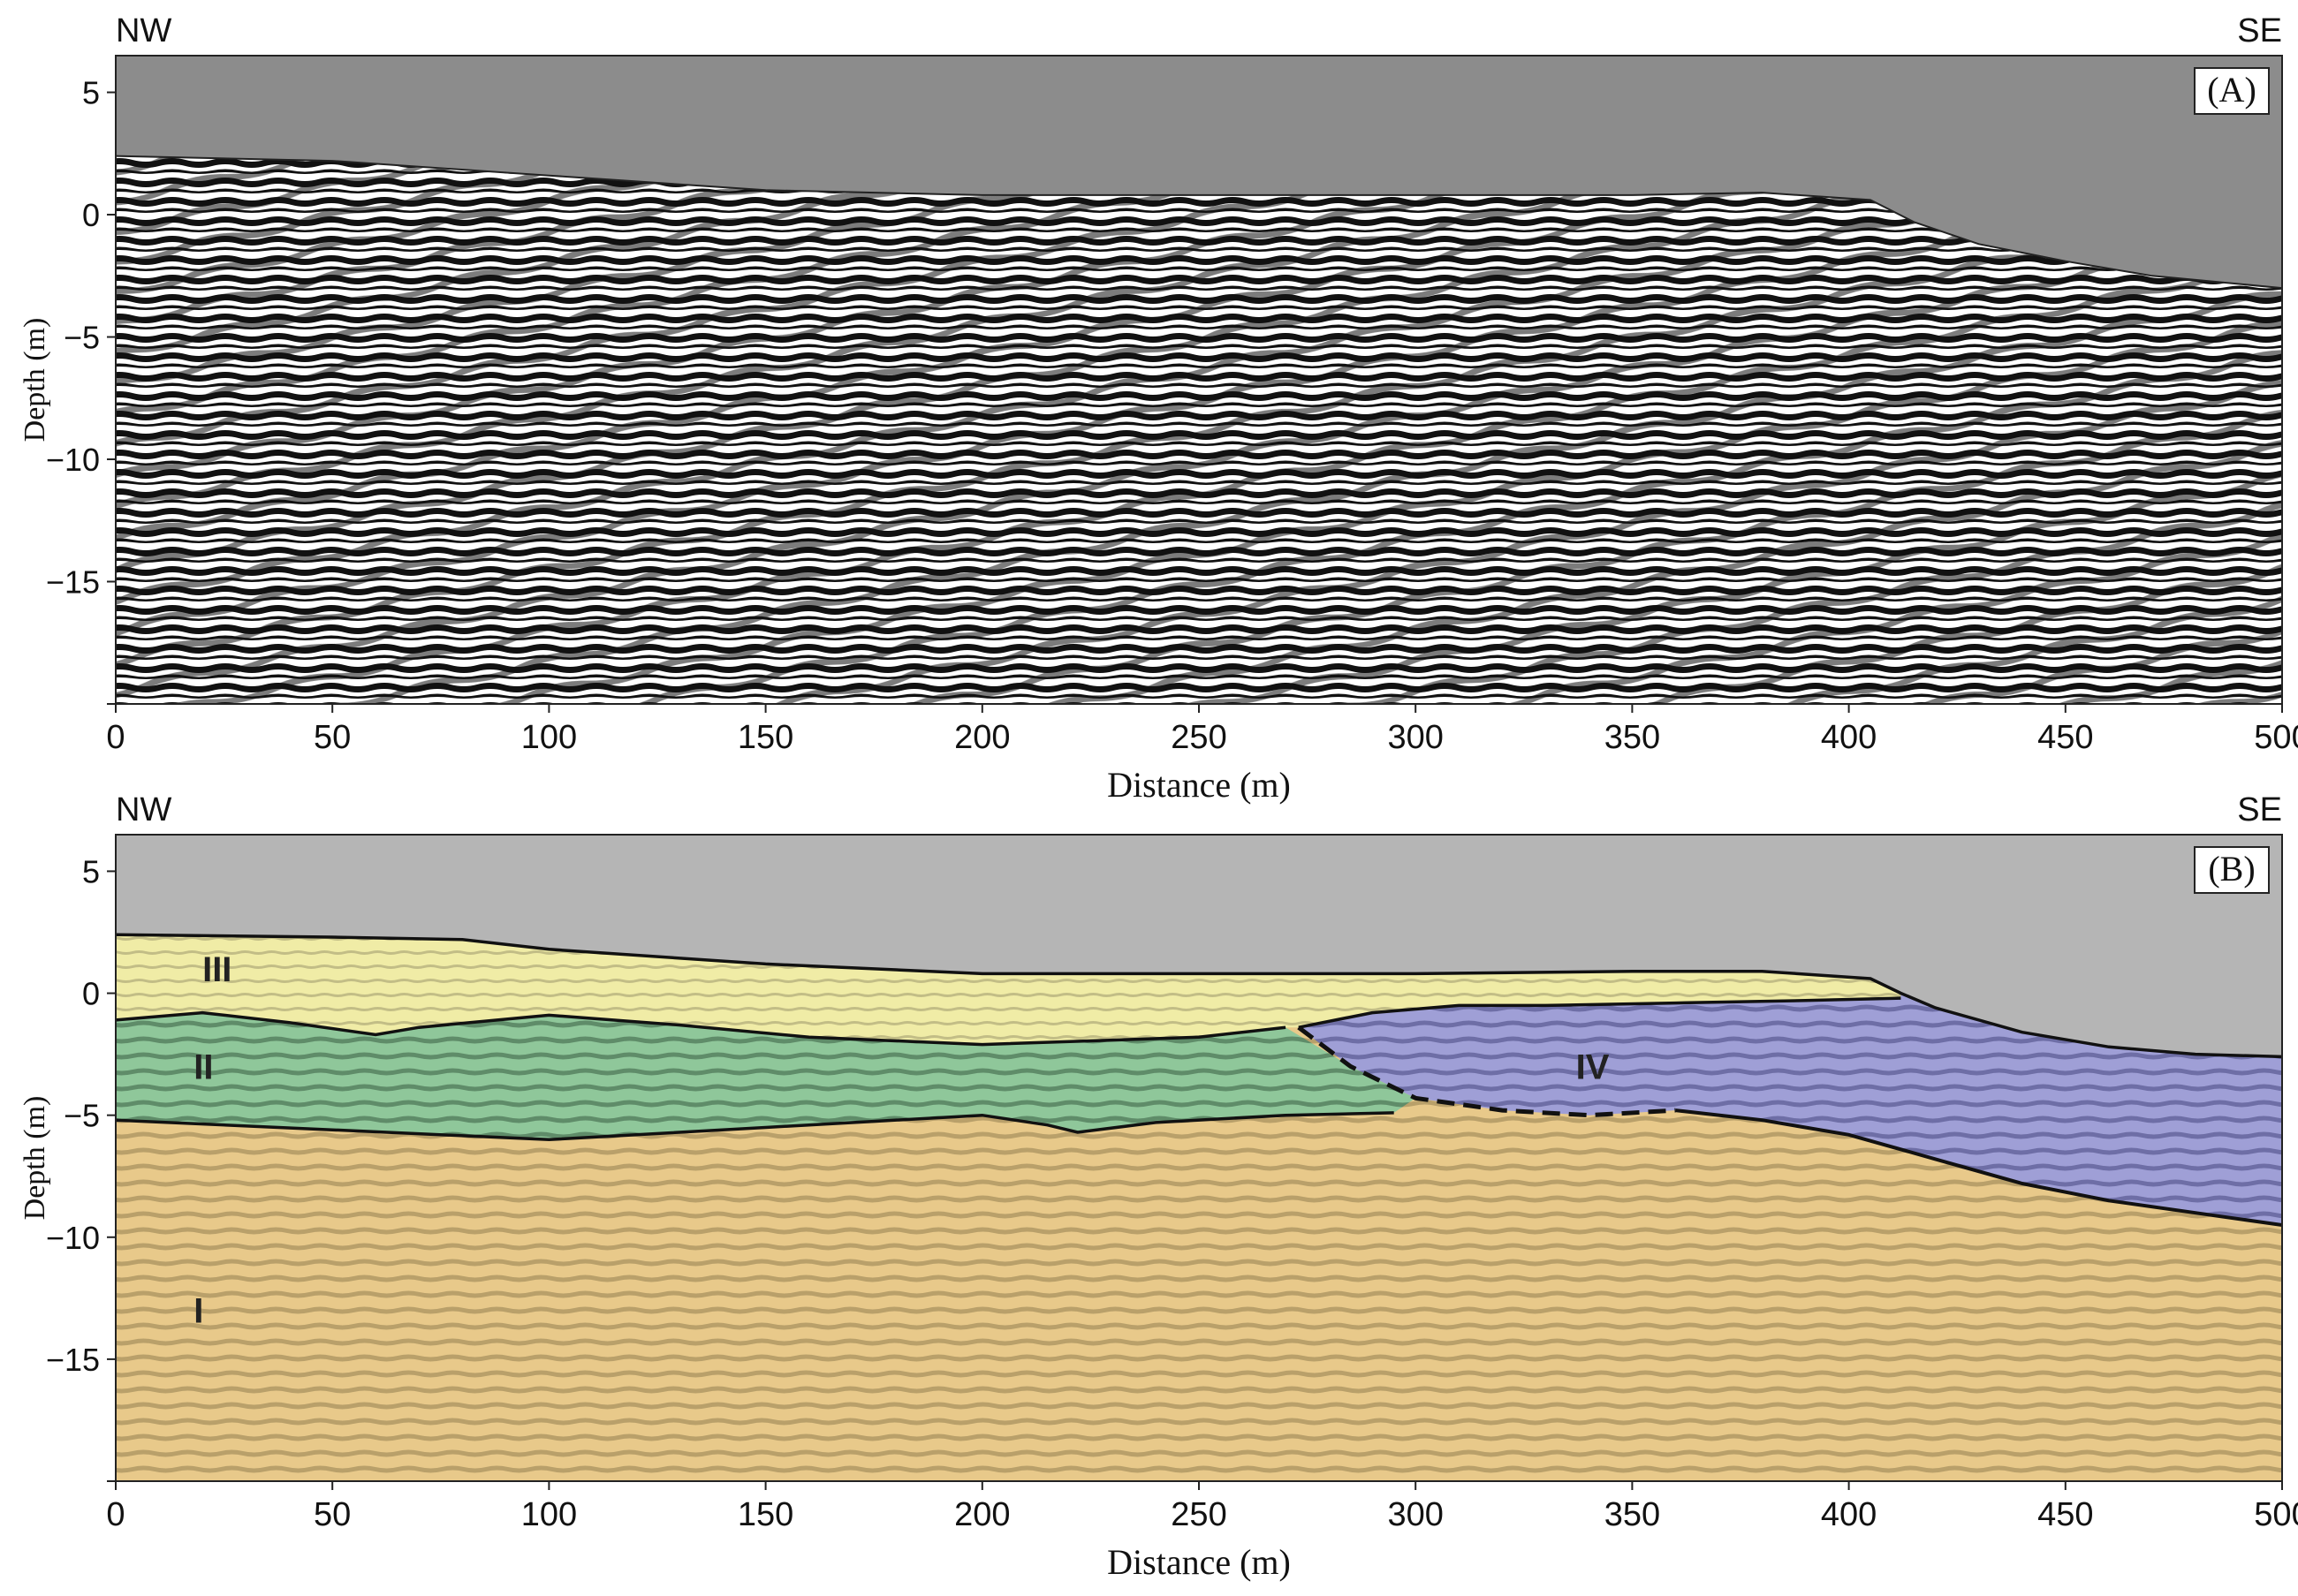 Image resolution: width=2298 pixels, height=1596 pixels. What do you see at coordinates (216, 969) in the screenshot?
I see `unit-label-III: III` at bounding box center [216, 969].